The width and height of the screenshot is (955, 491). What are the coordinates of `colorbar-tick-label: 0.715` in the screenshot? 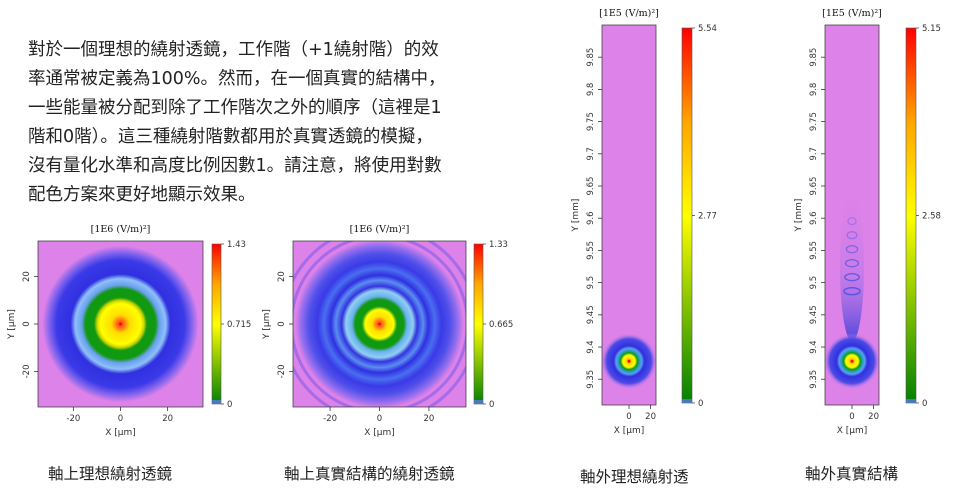 It's located at (239, 325).